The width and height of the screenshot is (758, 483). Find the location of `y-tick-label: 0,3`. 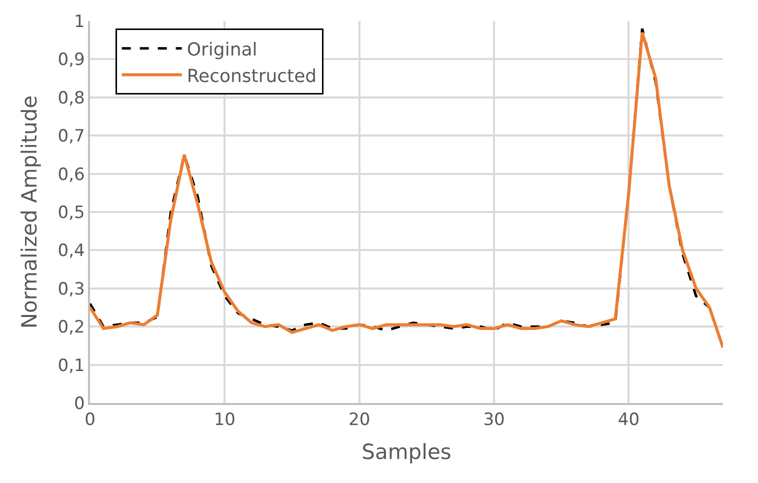

y-tick-label: 0,3 is located at coordinates (71, 289).